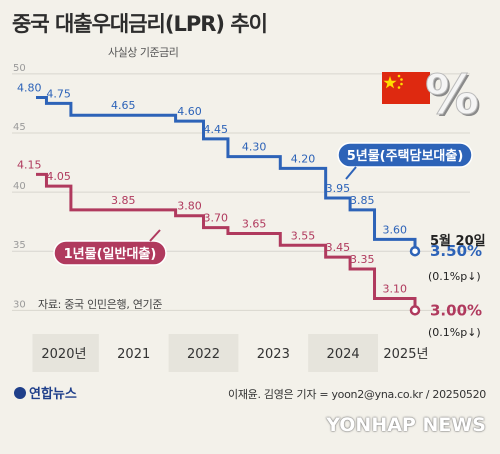  Describe the element at coordinates (456, 310) in the screenshot. I see `data-label: 3.00%` at that location.